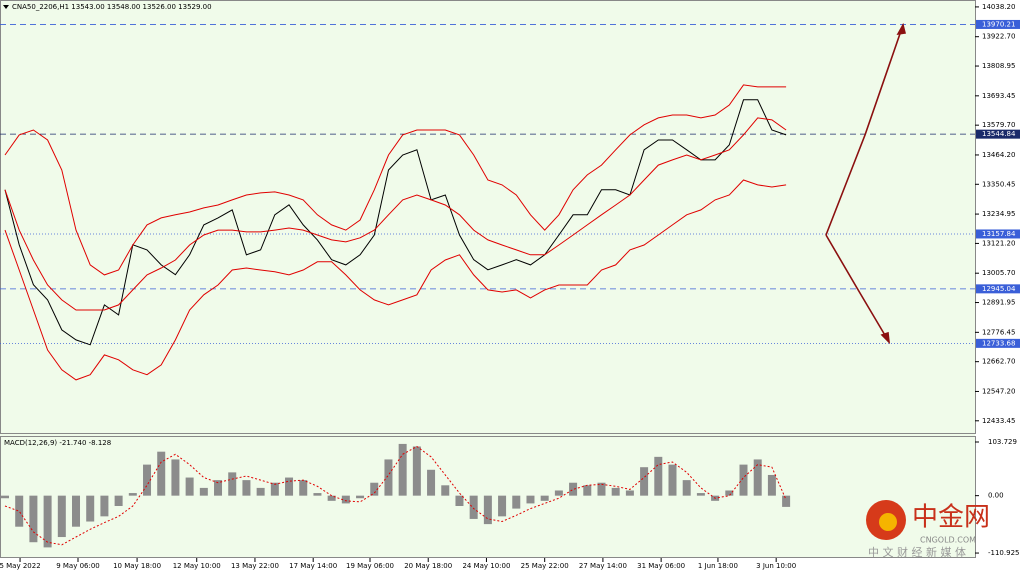 The height and width of the screenshot is (572, 1024). Describe the element at coordinates (718, 566) in the screenshot. I see `x-tick-label: 1 Jun 18:00` at that location.